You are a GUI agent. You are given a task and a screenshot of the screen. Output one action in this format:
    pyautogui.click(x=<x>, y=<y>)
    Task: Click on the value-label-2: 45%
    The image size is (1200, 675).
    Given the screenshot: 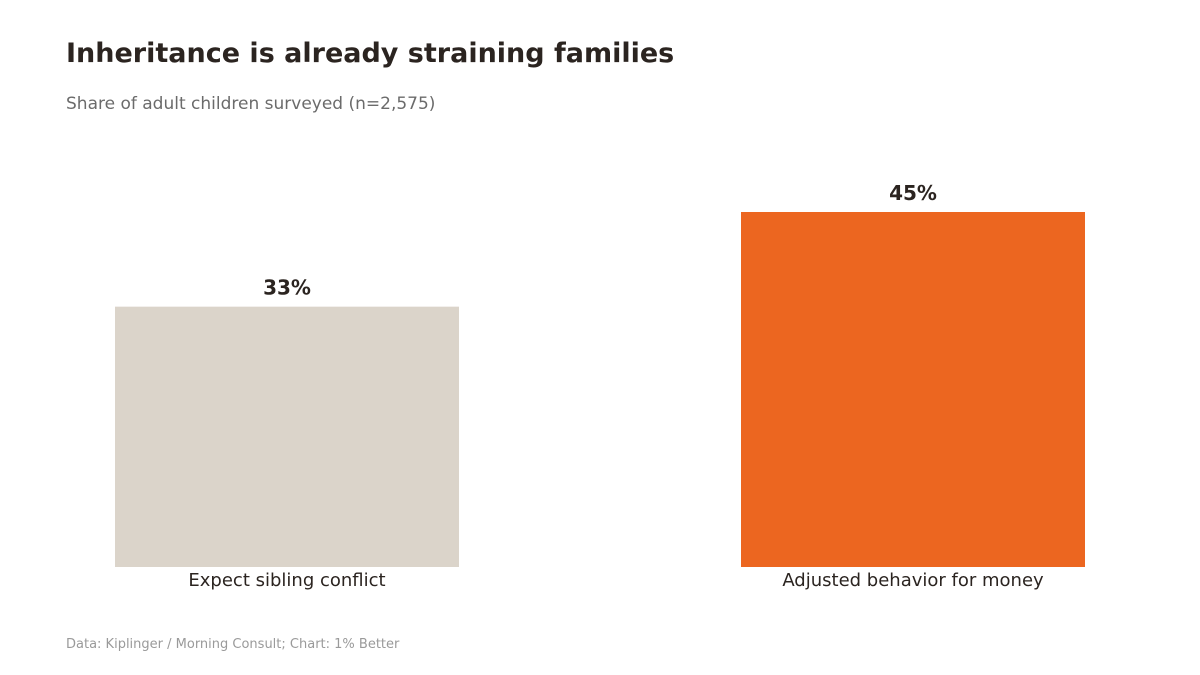 What is the action you would take?
    pyautogui.click(x=913, y=193)
    